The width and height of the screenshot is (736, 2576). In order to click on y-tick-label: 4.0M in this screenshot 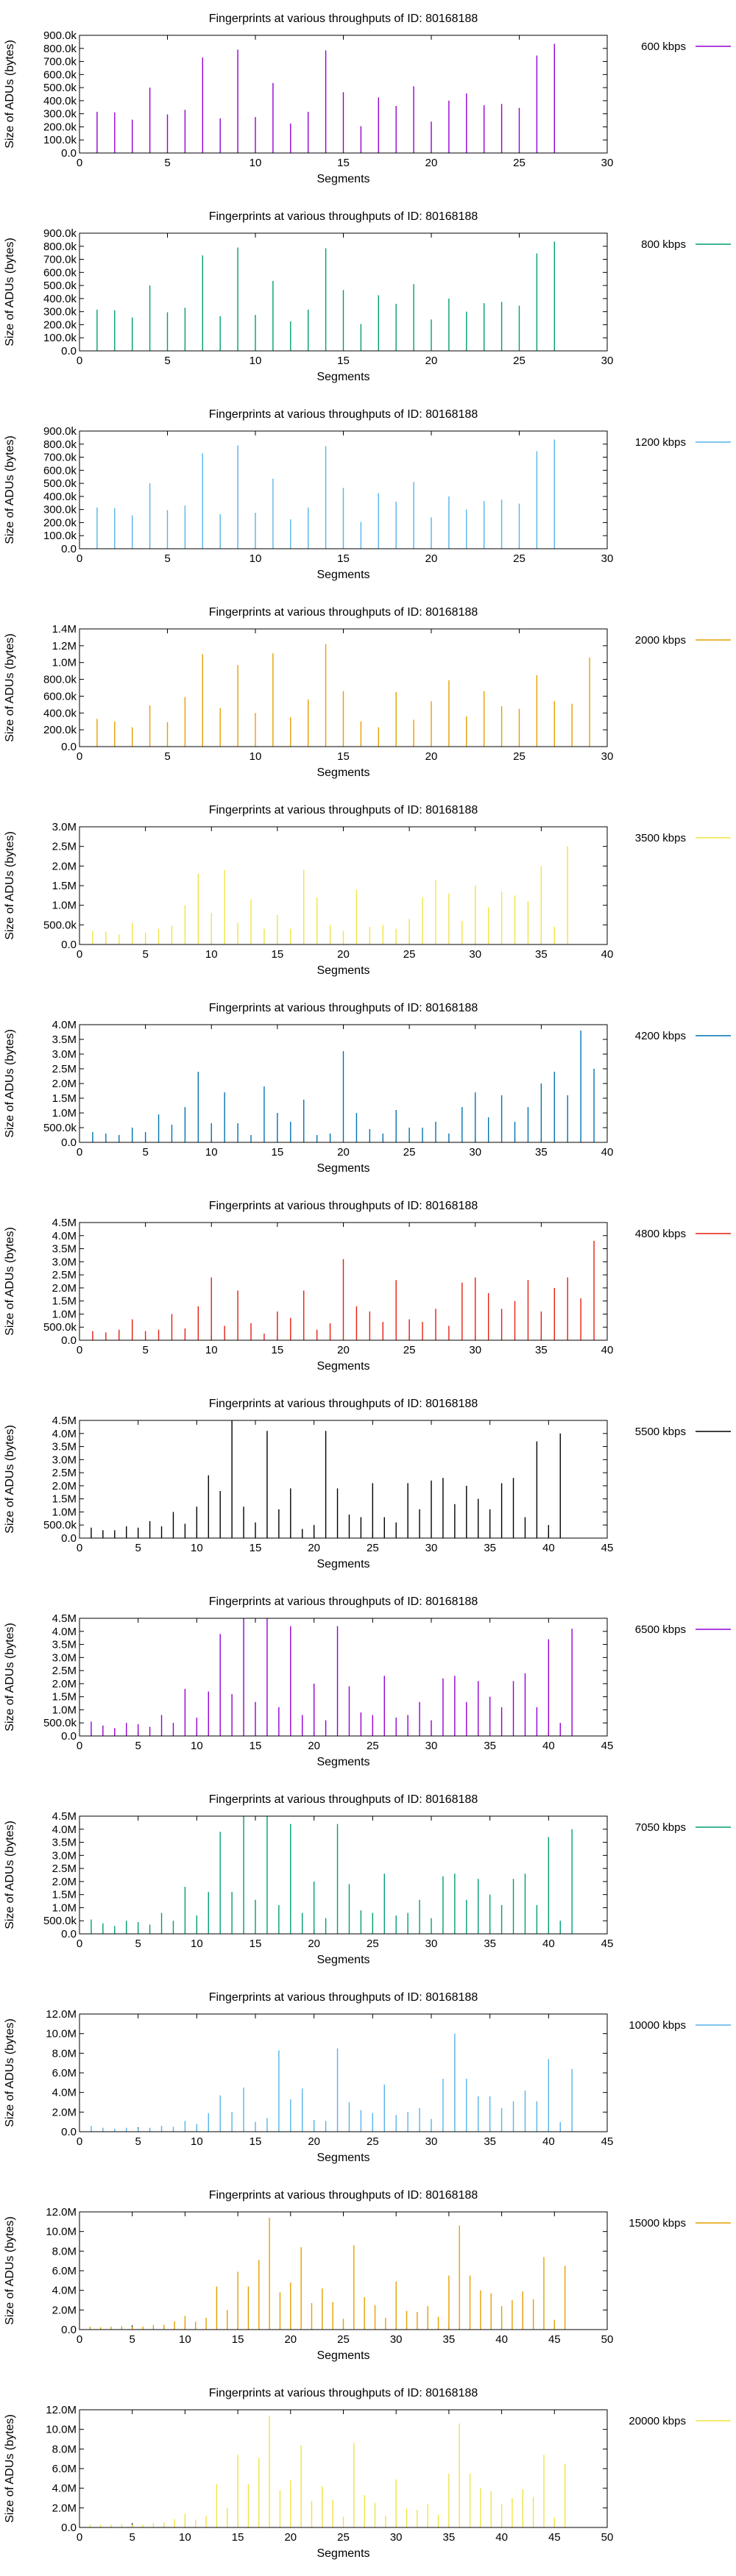, I will do `click(64, 2291)`.